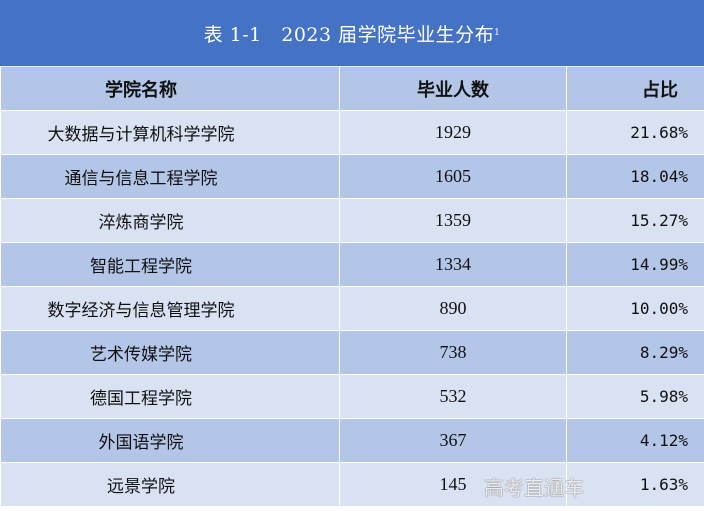 The height and width of the screenshot is (511, 704). What do you see at coordinates (170, 132) in the screenshot?
I see `college-name: 大数据与计算机科学学院` at bounding box center [170, 132].